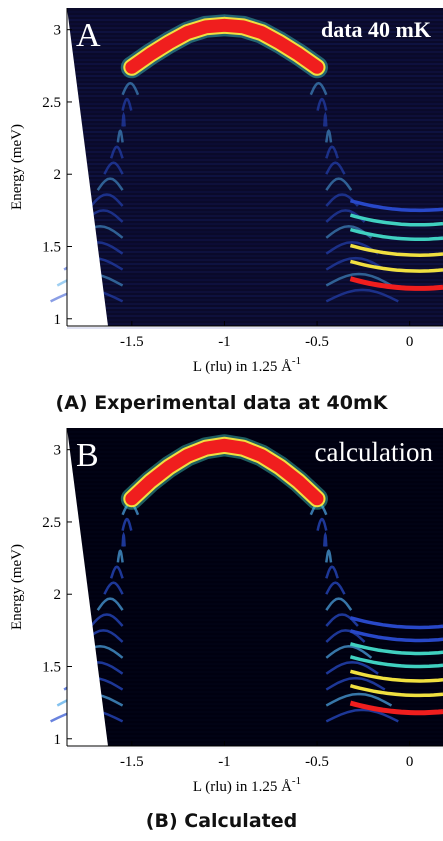  I want to click on panel-b-ylabel: Energy (meV), so click(17, 587).